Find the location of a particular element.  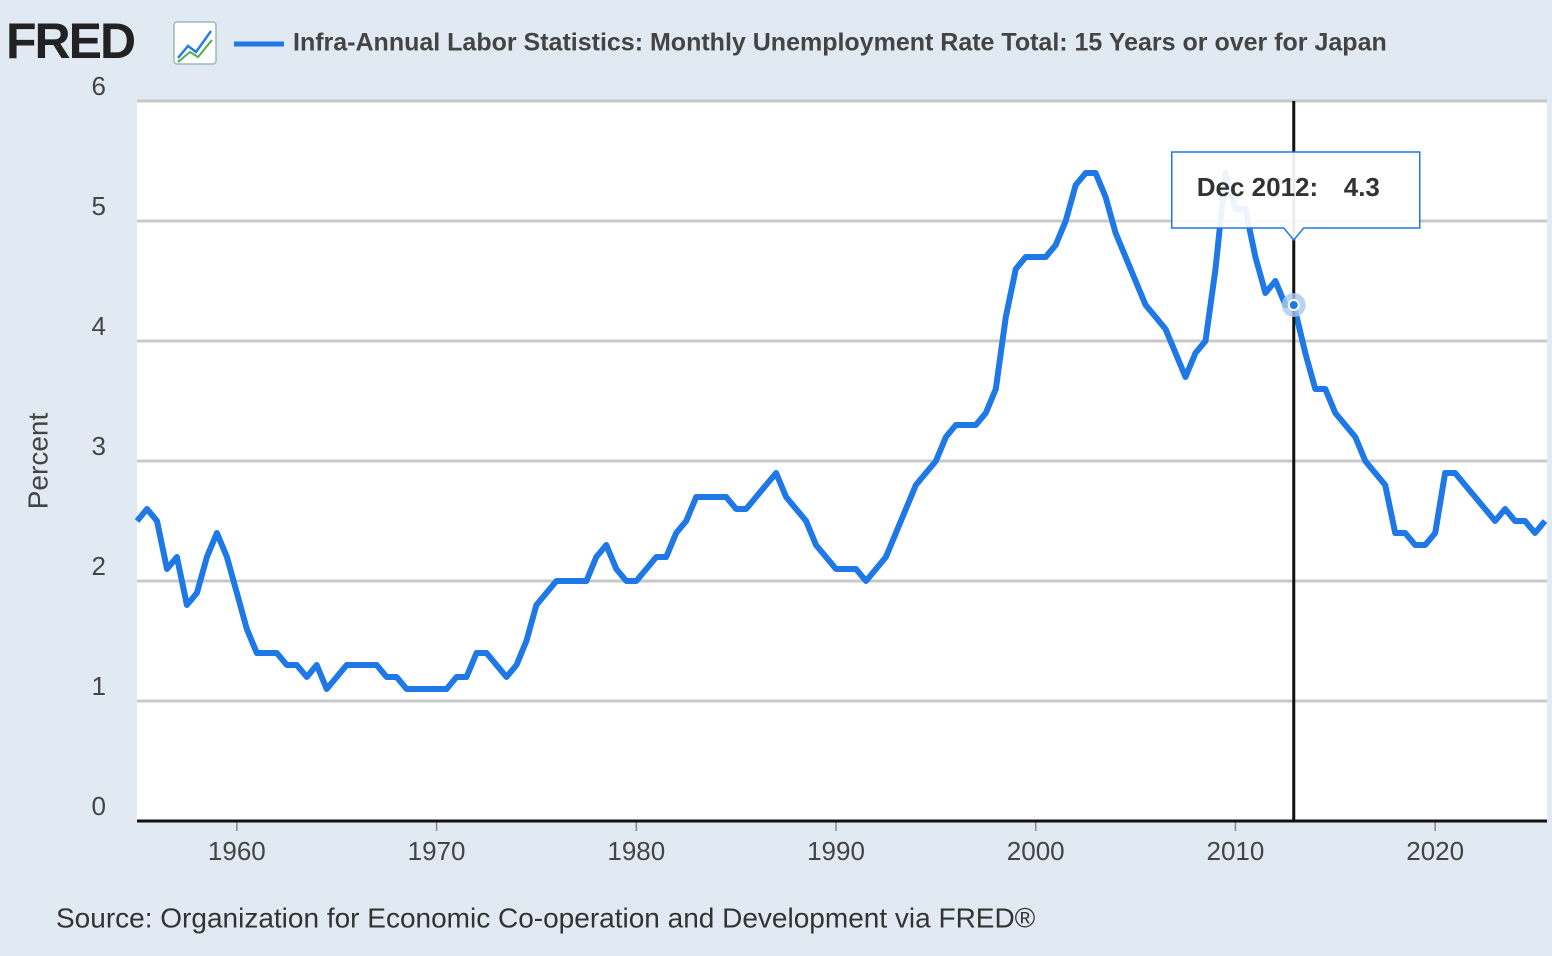

y-axis-label: Percent is located at coordinates (37, 461).